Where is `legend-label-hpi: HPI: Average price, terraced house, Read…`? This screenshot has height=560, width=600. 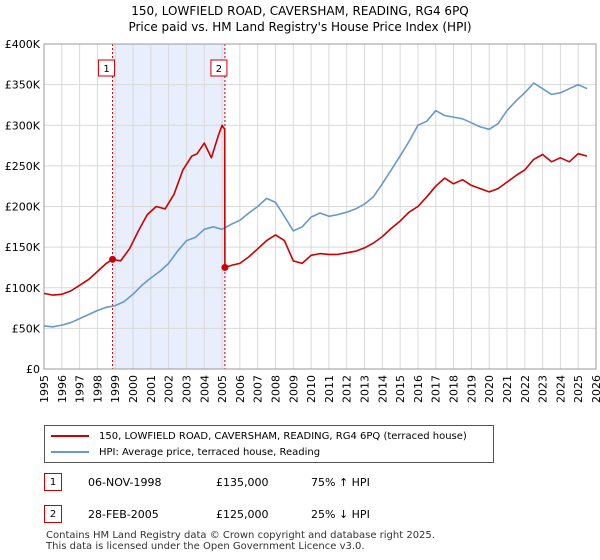 legend-label-hpi: HPI: Average price, terraced house, Read… is located at coordinates (210, 452).